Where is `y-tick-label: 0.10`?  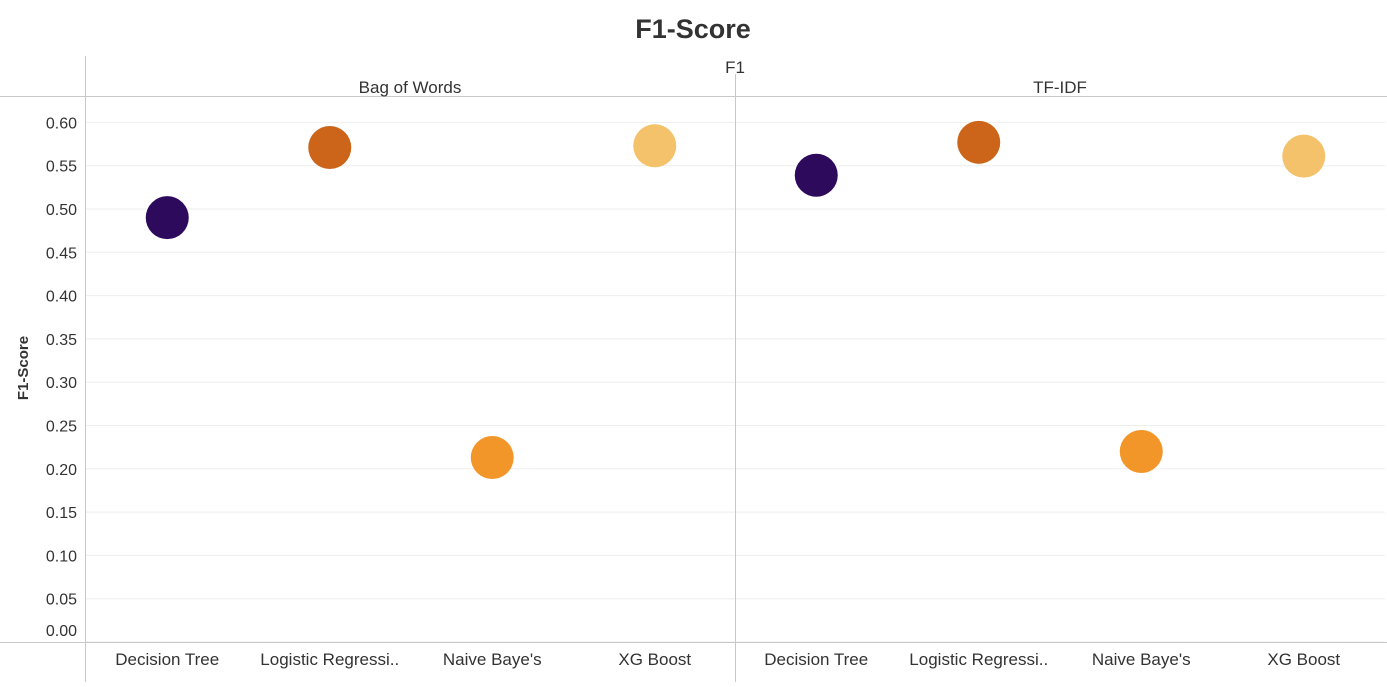
y-tick-label: 0.10 is located at coordinates (61, 556).